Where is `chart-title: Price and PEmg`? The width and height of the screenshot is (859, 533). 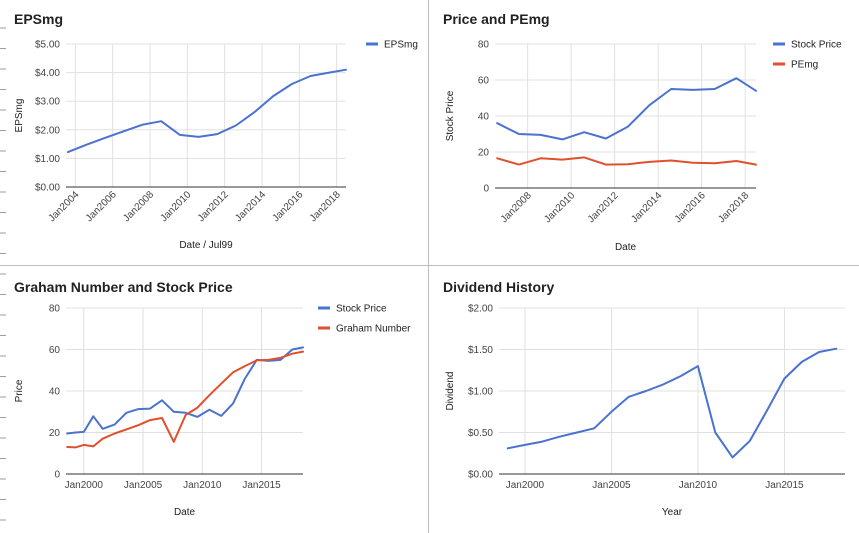 chart-title: Price and PEmg is located at coordinates (496, 19).